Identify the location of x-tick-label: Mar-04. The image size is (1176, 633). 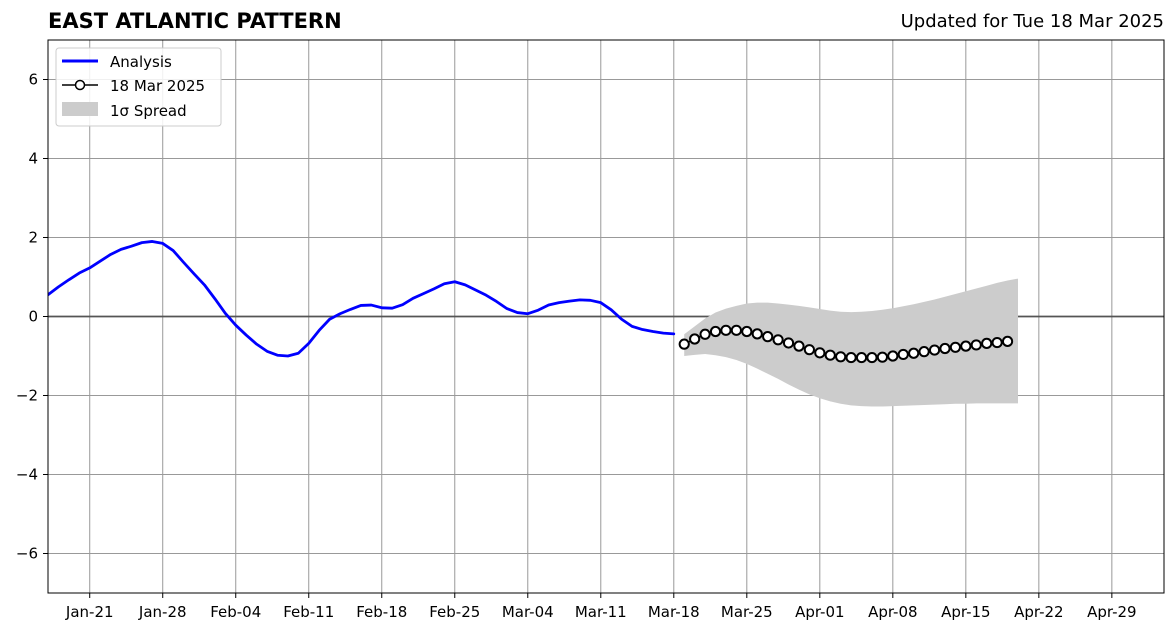
(528, 612).